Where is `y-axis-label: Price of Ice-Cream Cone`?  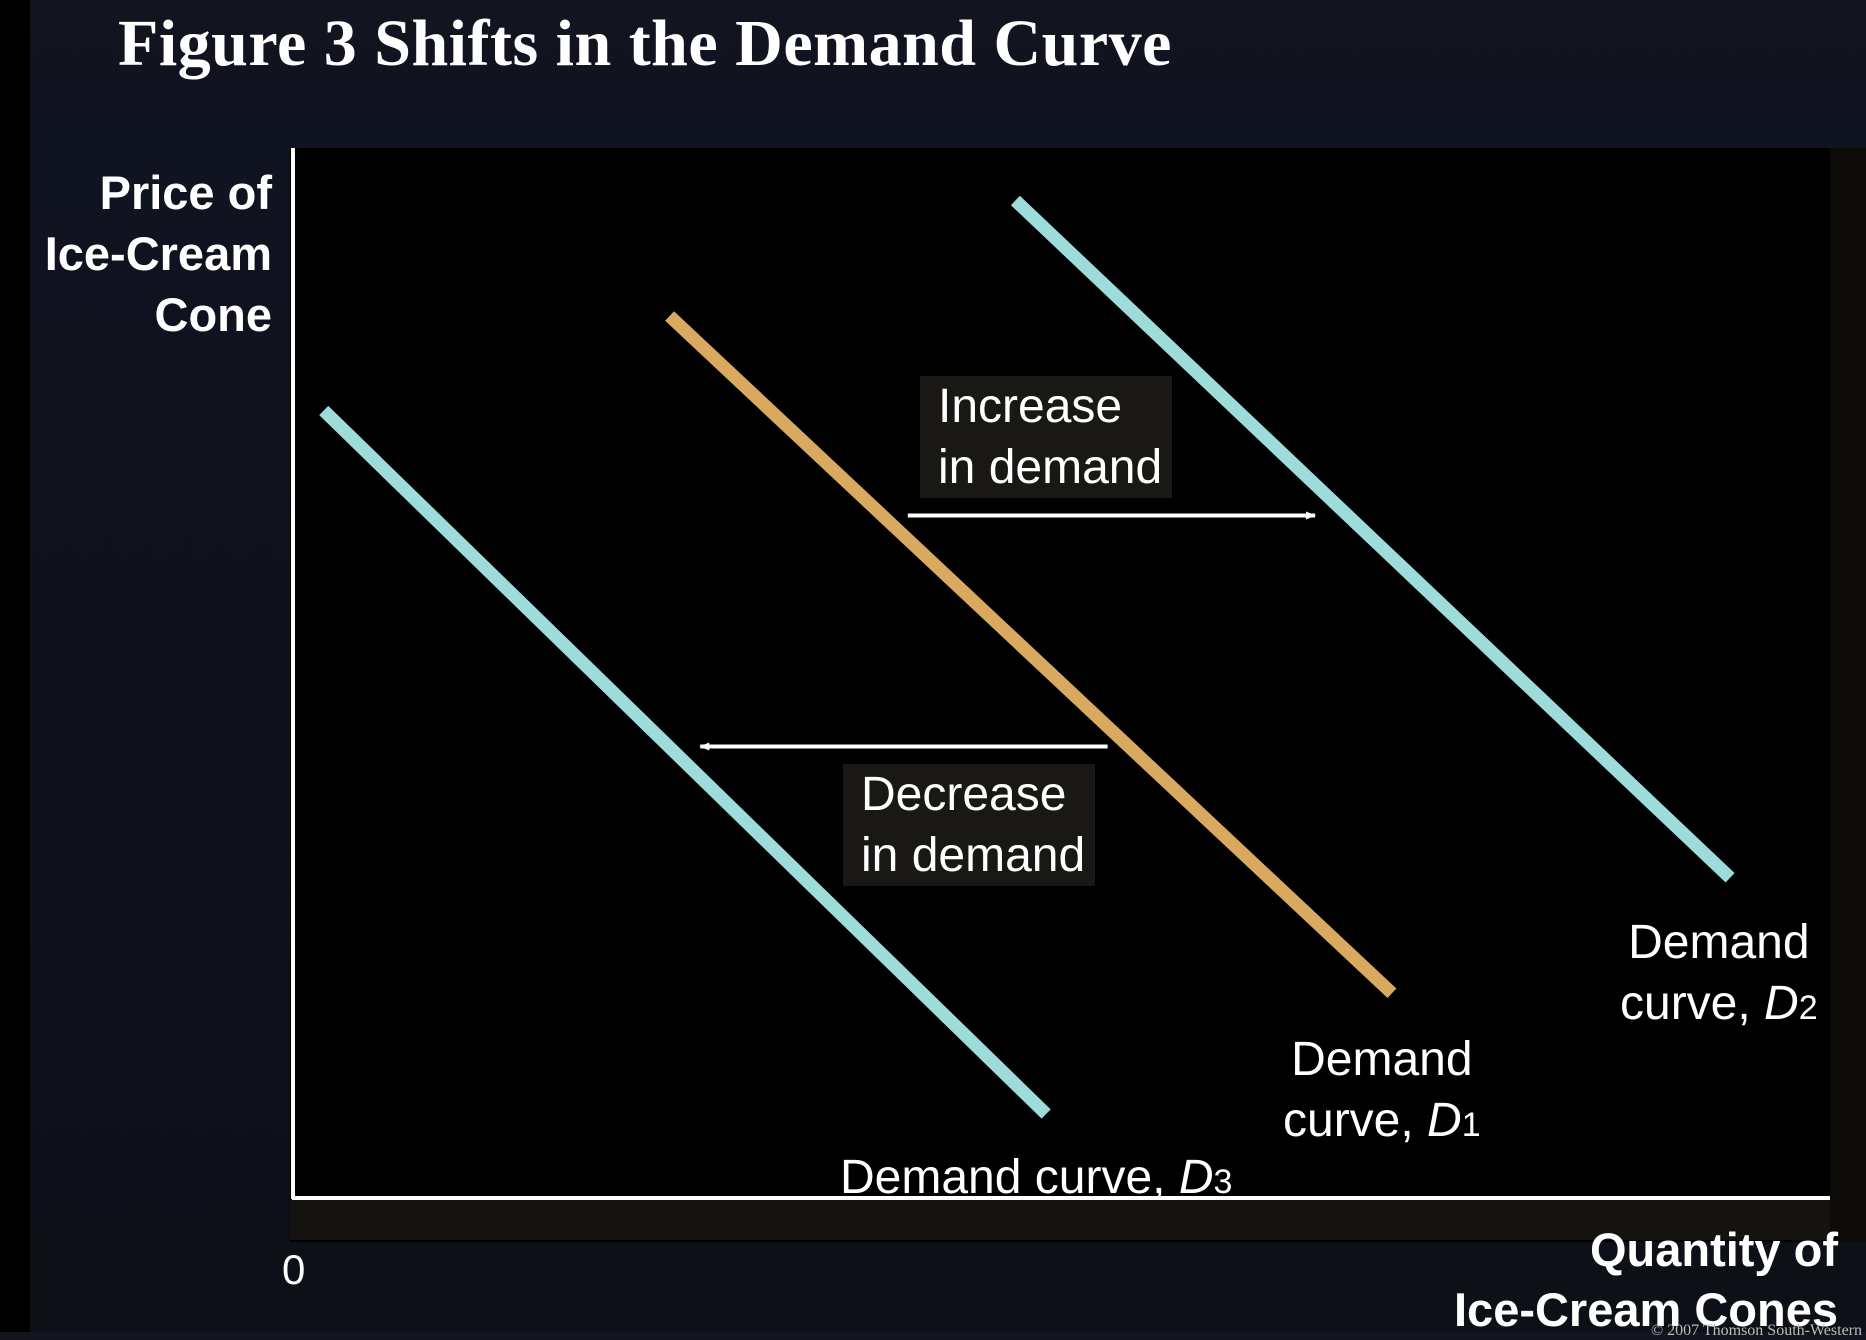 y-axis-label: Price of Ice-Cream Cone is located at coordinates (158, 253).